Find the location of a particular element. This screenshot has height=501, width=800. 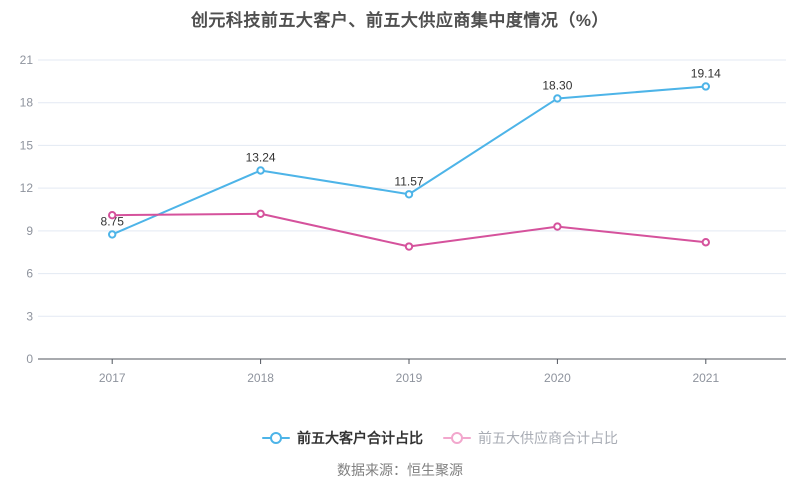

y-axis-tick-label: 0 is located at coordinates (29, 359).